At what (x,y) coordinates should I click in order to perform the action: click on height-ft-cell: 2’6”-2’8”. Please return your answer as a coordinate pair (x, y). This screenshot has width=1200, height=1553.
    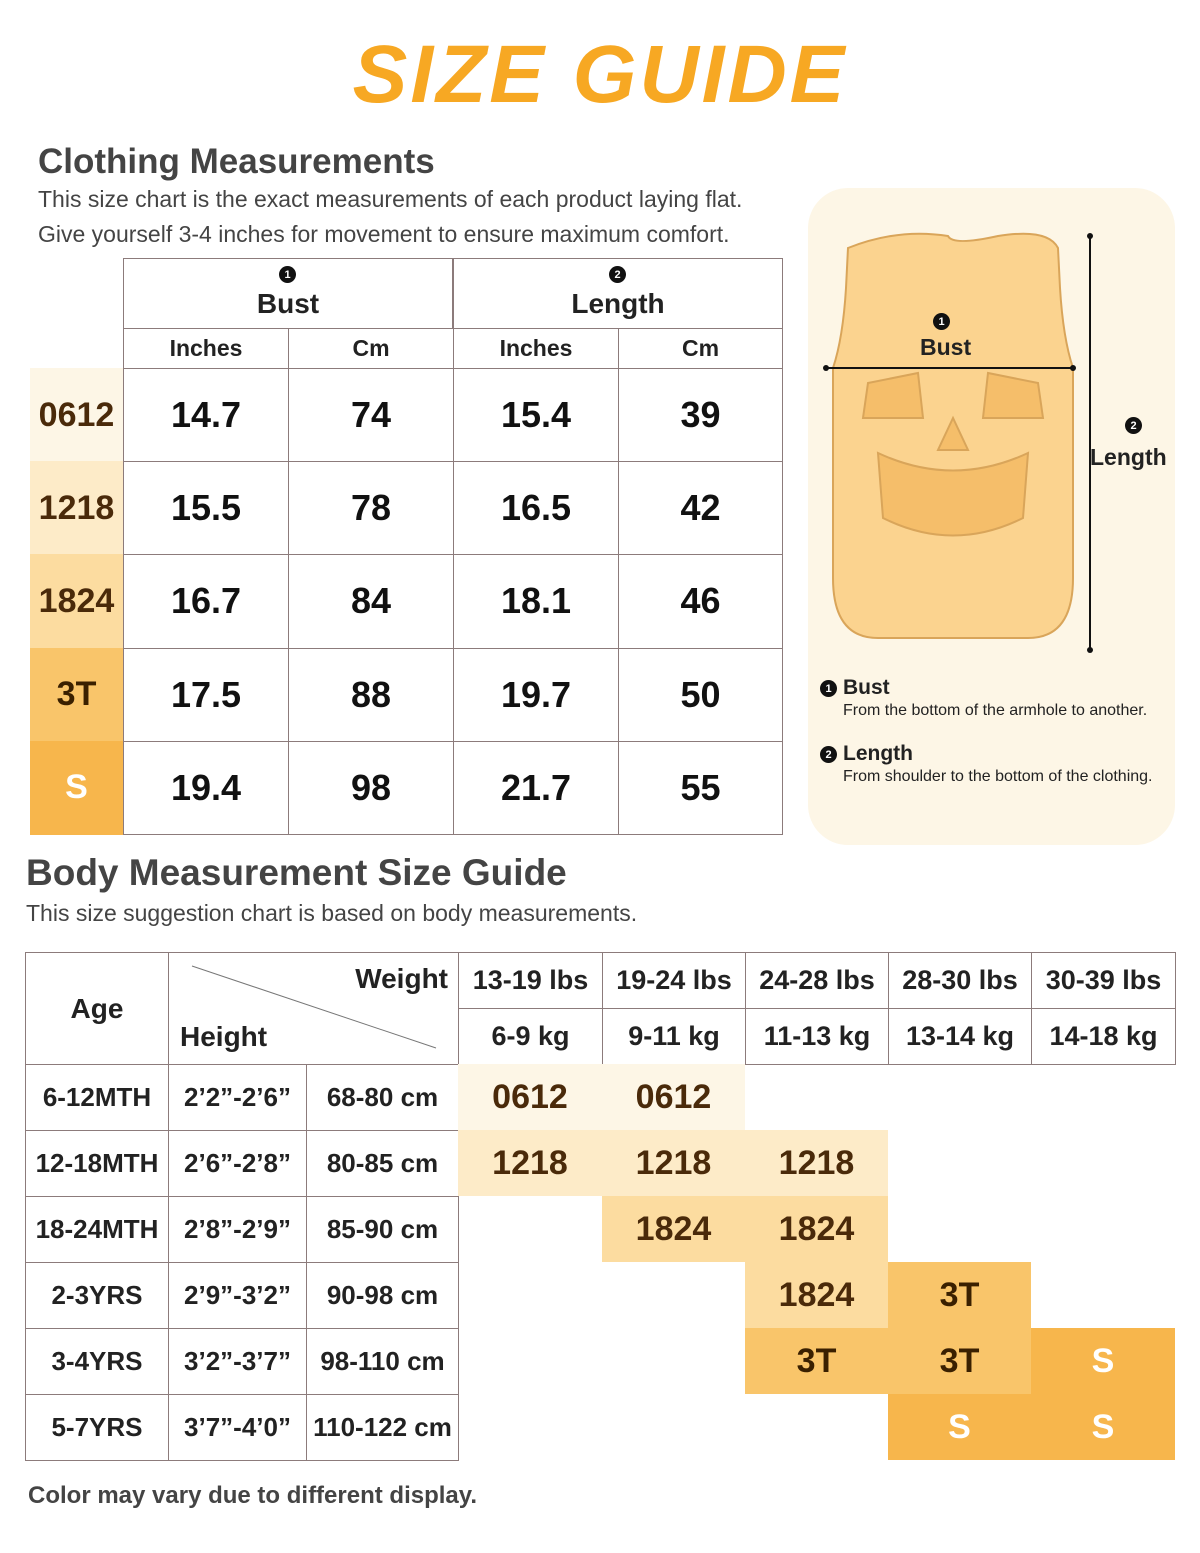
    Looking at the image, I should click on (237, 1163).